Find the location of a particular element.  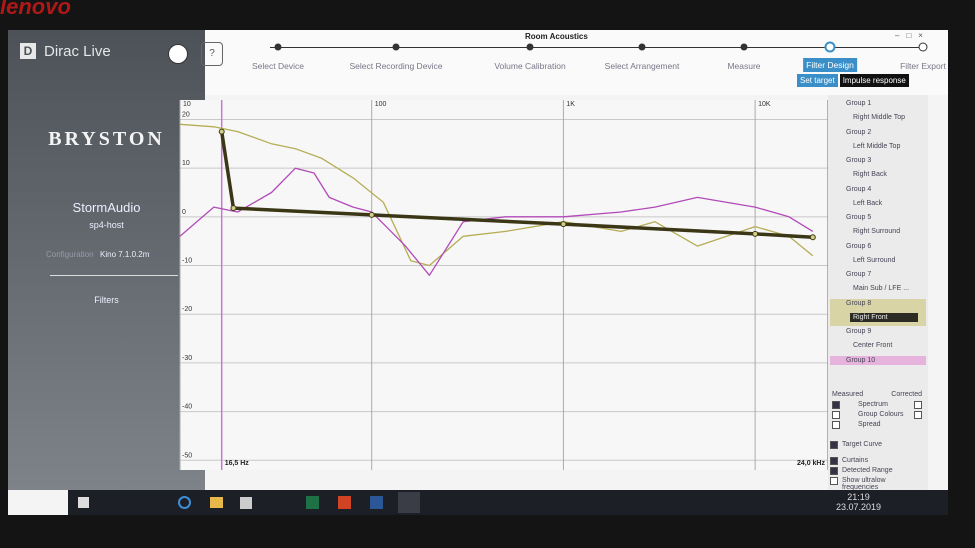

toggle-label: Show ultralow frequencies is located at coordinates (864, 484).